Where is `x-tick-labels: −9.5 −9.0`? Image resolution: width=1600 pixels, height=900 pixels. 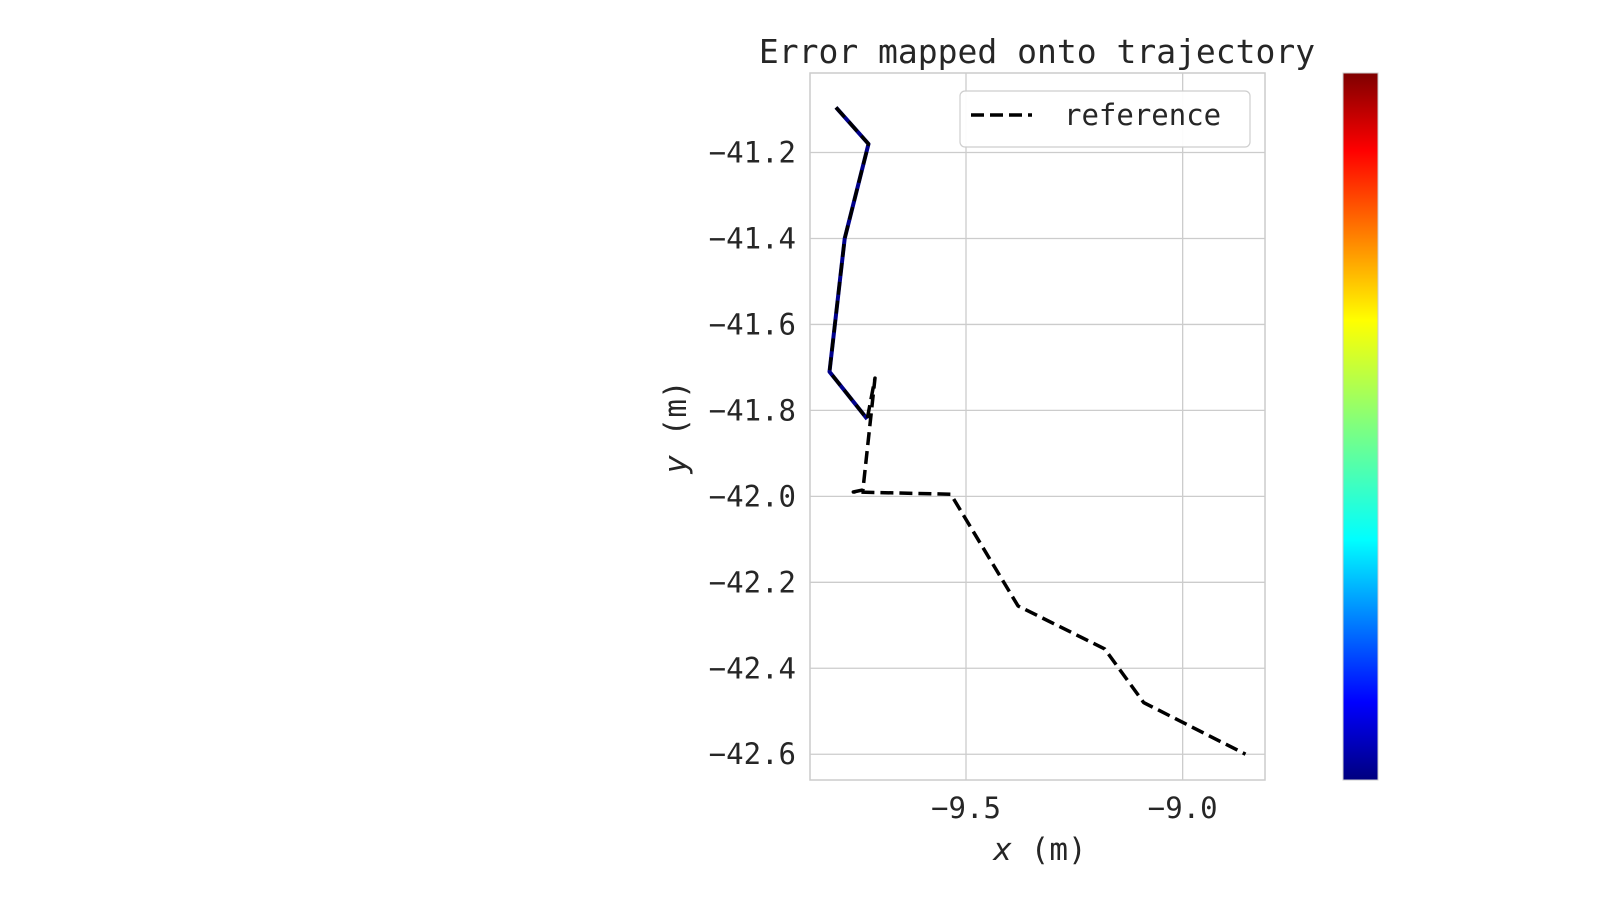
x-tick-labels: −9.5 −9.0 is located at coordinates (1074, 808).